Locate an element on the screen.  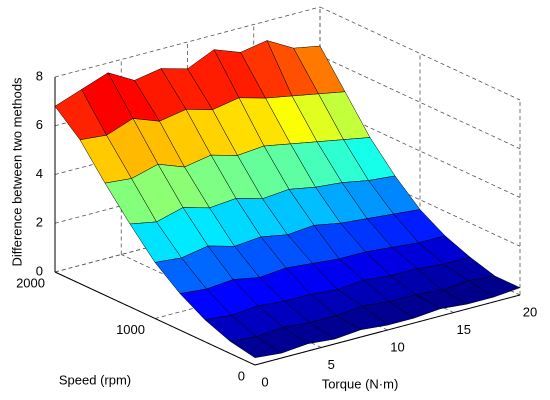
y-tick-label: 2000 is located at coordinates (30, 282).